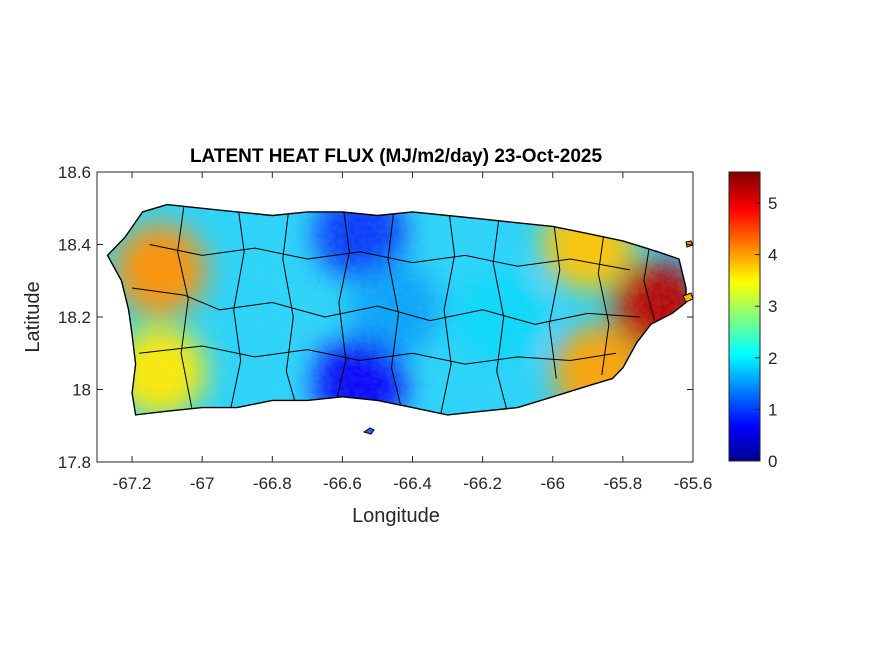  I want to click on y-tick-label: 18.4, so click(74, 245).